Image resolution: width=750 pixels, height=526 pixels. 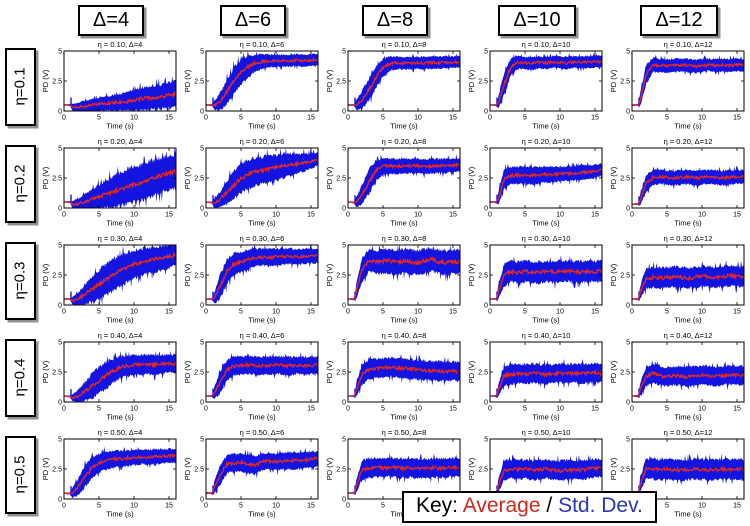 I want to click on subplot-η=0.4-Δ=12: η = 0.40, Δ=12 0 5 10 15 0 2.5 5 Time (s) PD (V), so click(x=677, y=376).